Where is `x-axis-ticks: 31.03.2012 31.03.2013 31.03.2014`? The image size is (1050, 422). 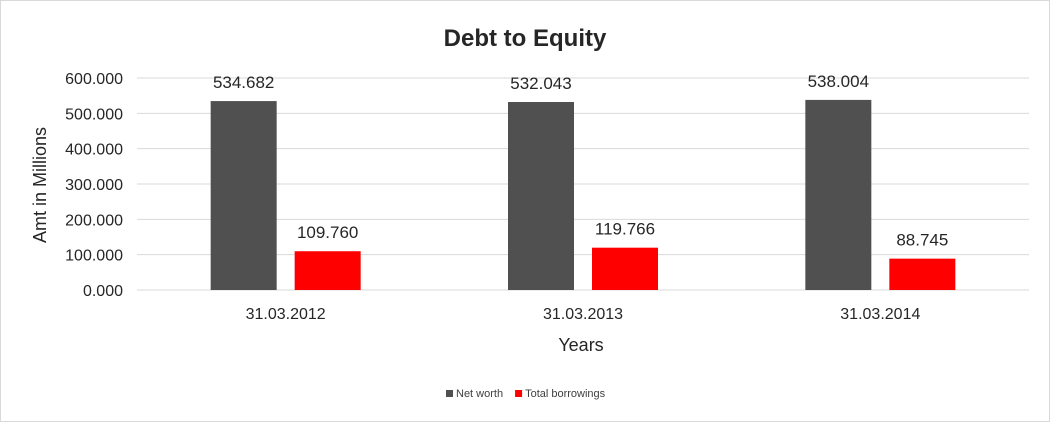 x-axis-ticks: 31.03.2012 31.03.2013 31.03.2014 is located at coordinates (583, 314).